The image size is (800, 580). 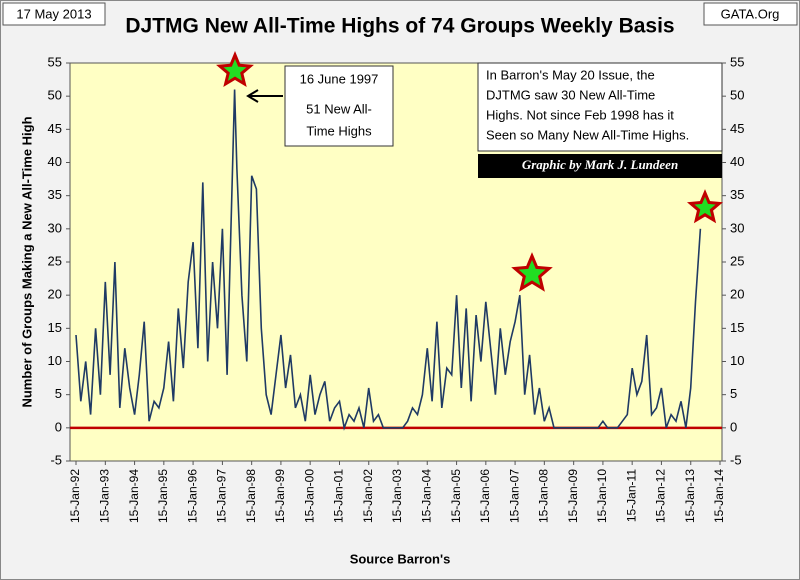 What do you see at coordinates (737, 260) in the screenshot?
I see `y2-tick-label: 25` at bounding box center [737, 260].